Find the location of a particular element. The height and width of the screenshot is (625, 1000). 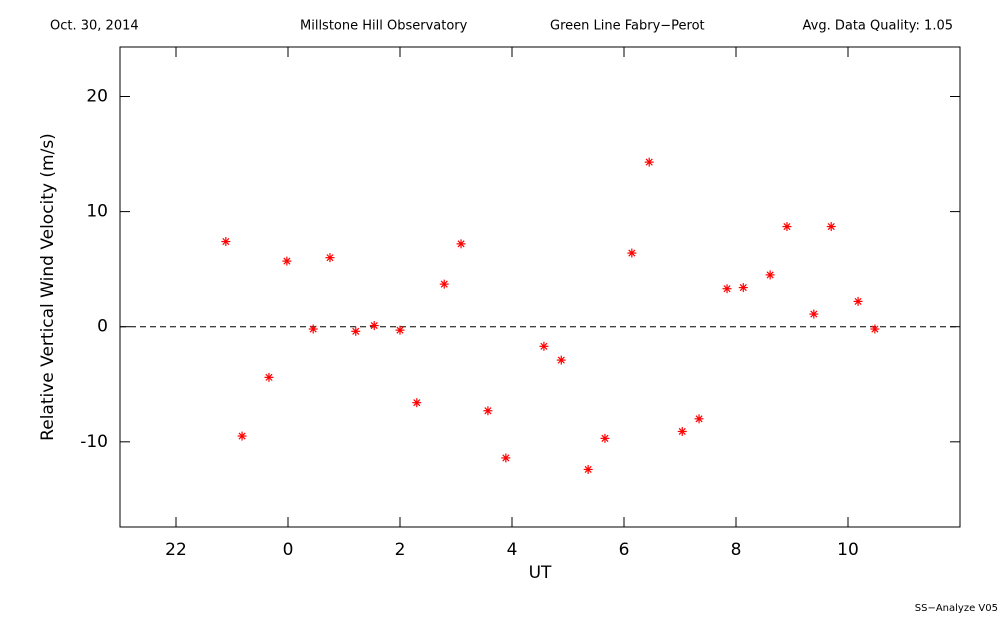

y-tick-label: 0 is located at coordinates (102, 327).